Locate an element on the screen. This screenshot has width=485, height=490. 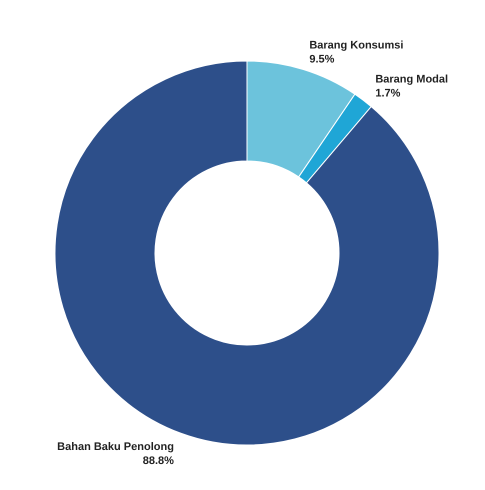
slice-label: Bahan Baku Penolong is located at coordinates (115, 447).